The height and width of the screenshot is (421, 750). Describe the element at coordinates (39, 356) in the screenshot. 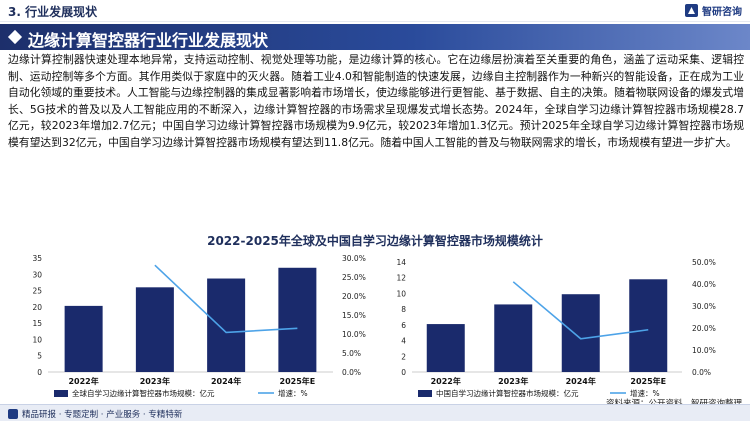

I see `left-axis-tick: 5` at that location.